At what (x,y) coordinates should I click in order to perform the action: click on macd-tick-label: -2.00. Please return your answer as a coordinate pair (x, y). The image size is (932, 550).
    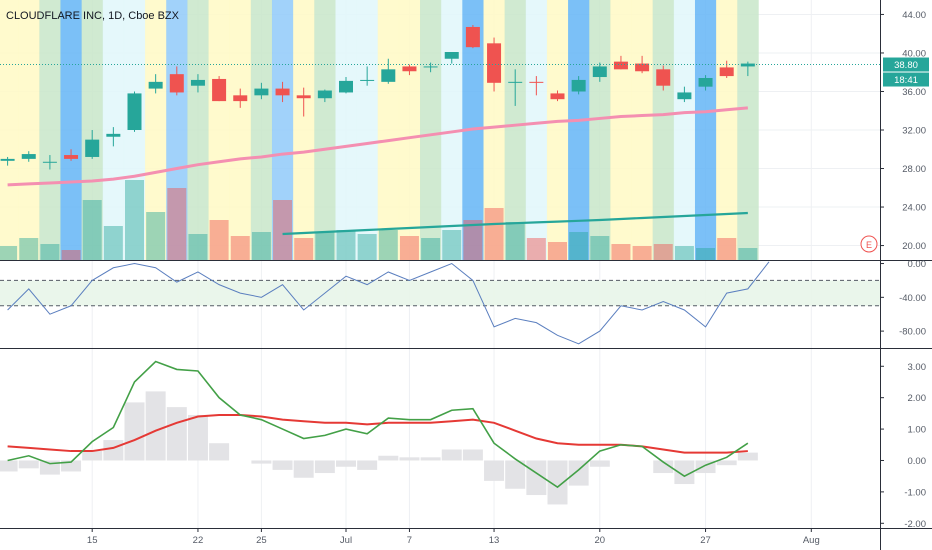
    Looking at the image, I should click on (915, 524).